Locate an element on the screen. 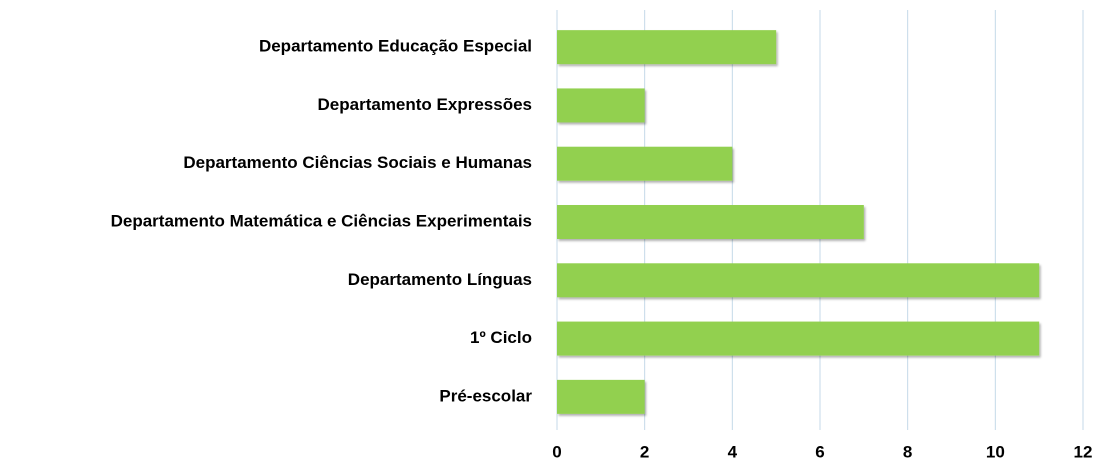 This screenshot has width=1097, height=466. x-tick-label: 0 is located at coordinates (556, 451).